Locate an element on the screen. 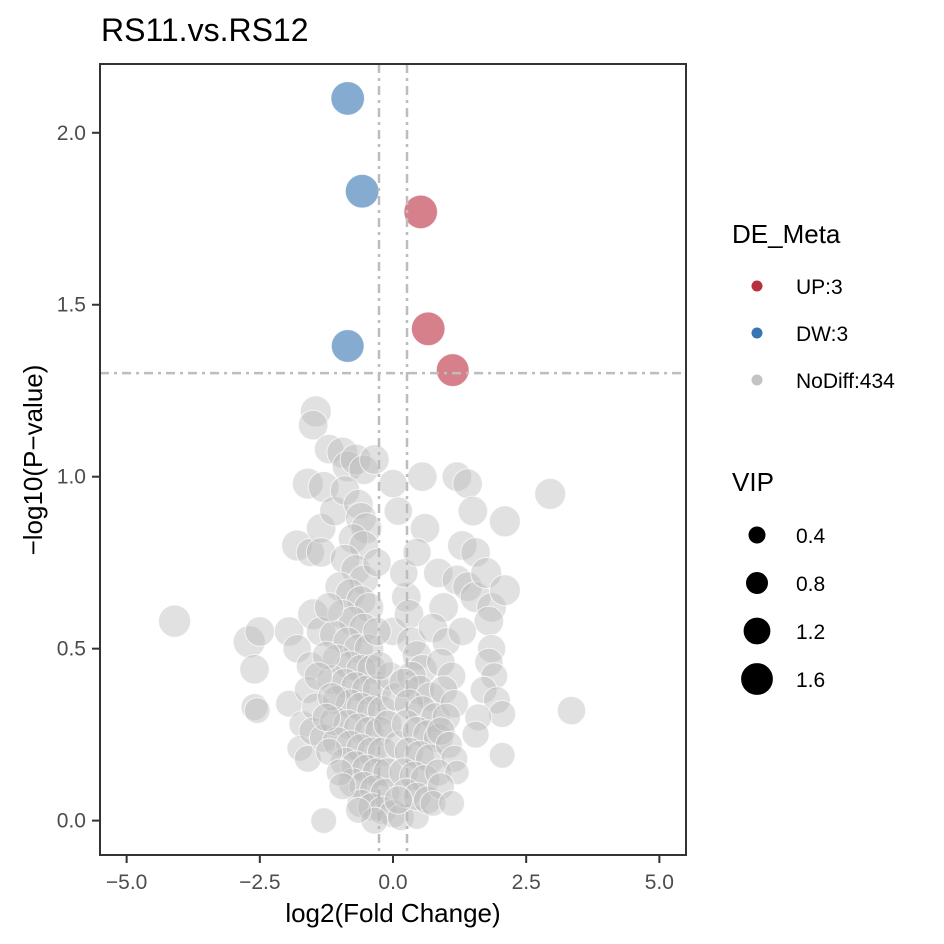 This screenshot has height=944, width=944. x-tick-label-4: 5.0 is located at coordinates (659, 882).